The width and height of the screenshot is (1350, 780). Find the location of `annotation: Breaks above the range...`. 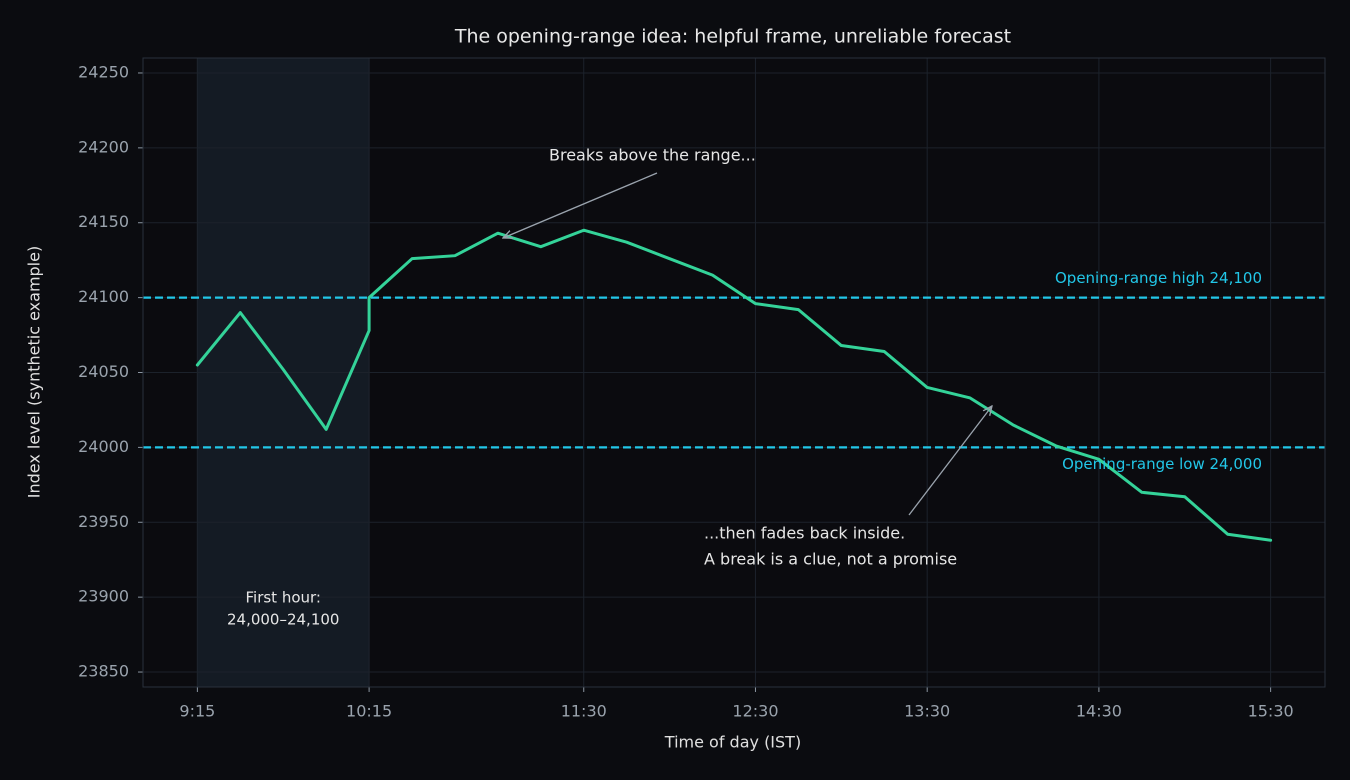

annotation: Breaks above the range... is located at coordinates (652, 155).